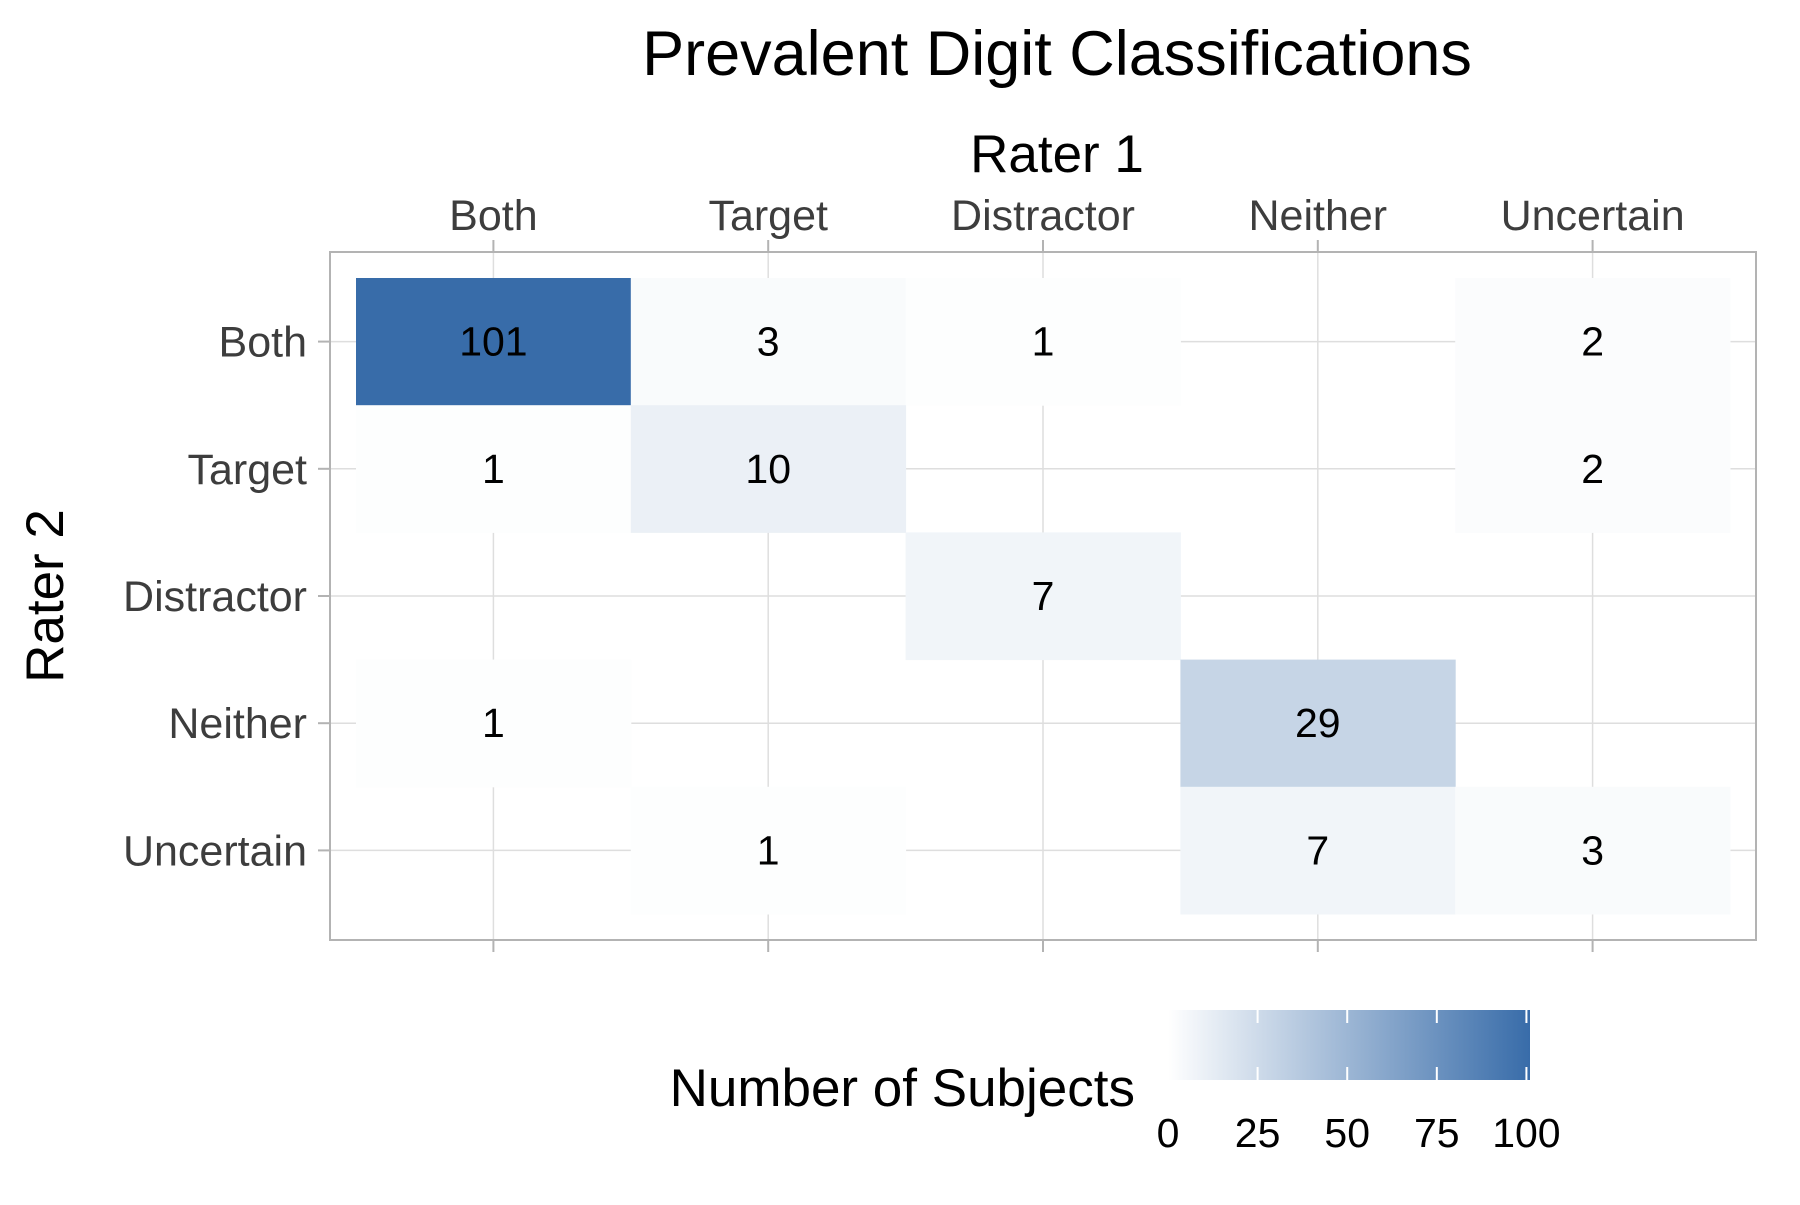 The height and width of the screenshot is (1205, 1800). What do you see at coordinates (1593, 216) in the screenshot?
I see `x-tick-label-uncertain: Uncertain` at bounding box center [1593, 216].